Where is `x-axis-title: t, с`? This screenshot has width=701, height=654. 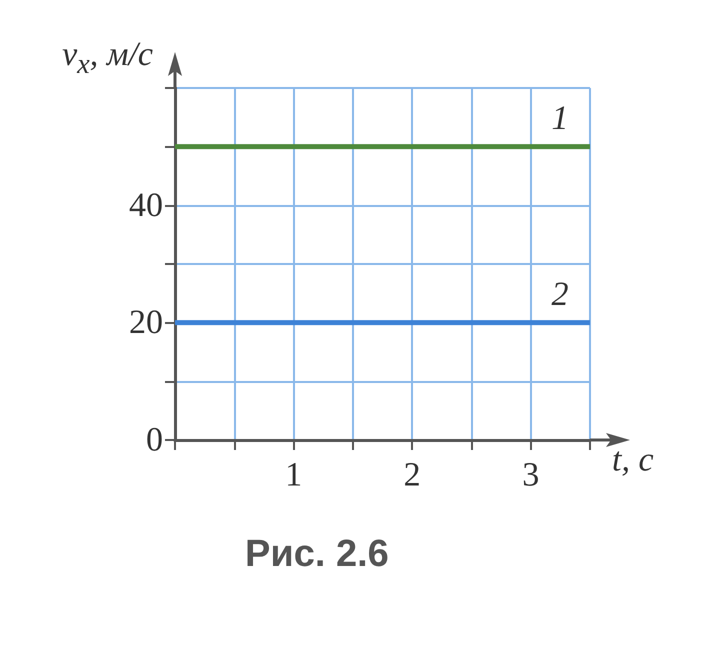 x-axis-title: t, с is located at coordinates (633, 460).